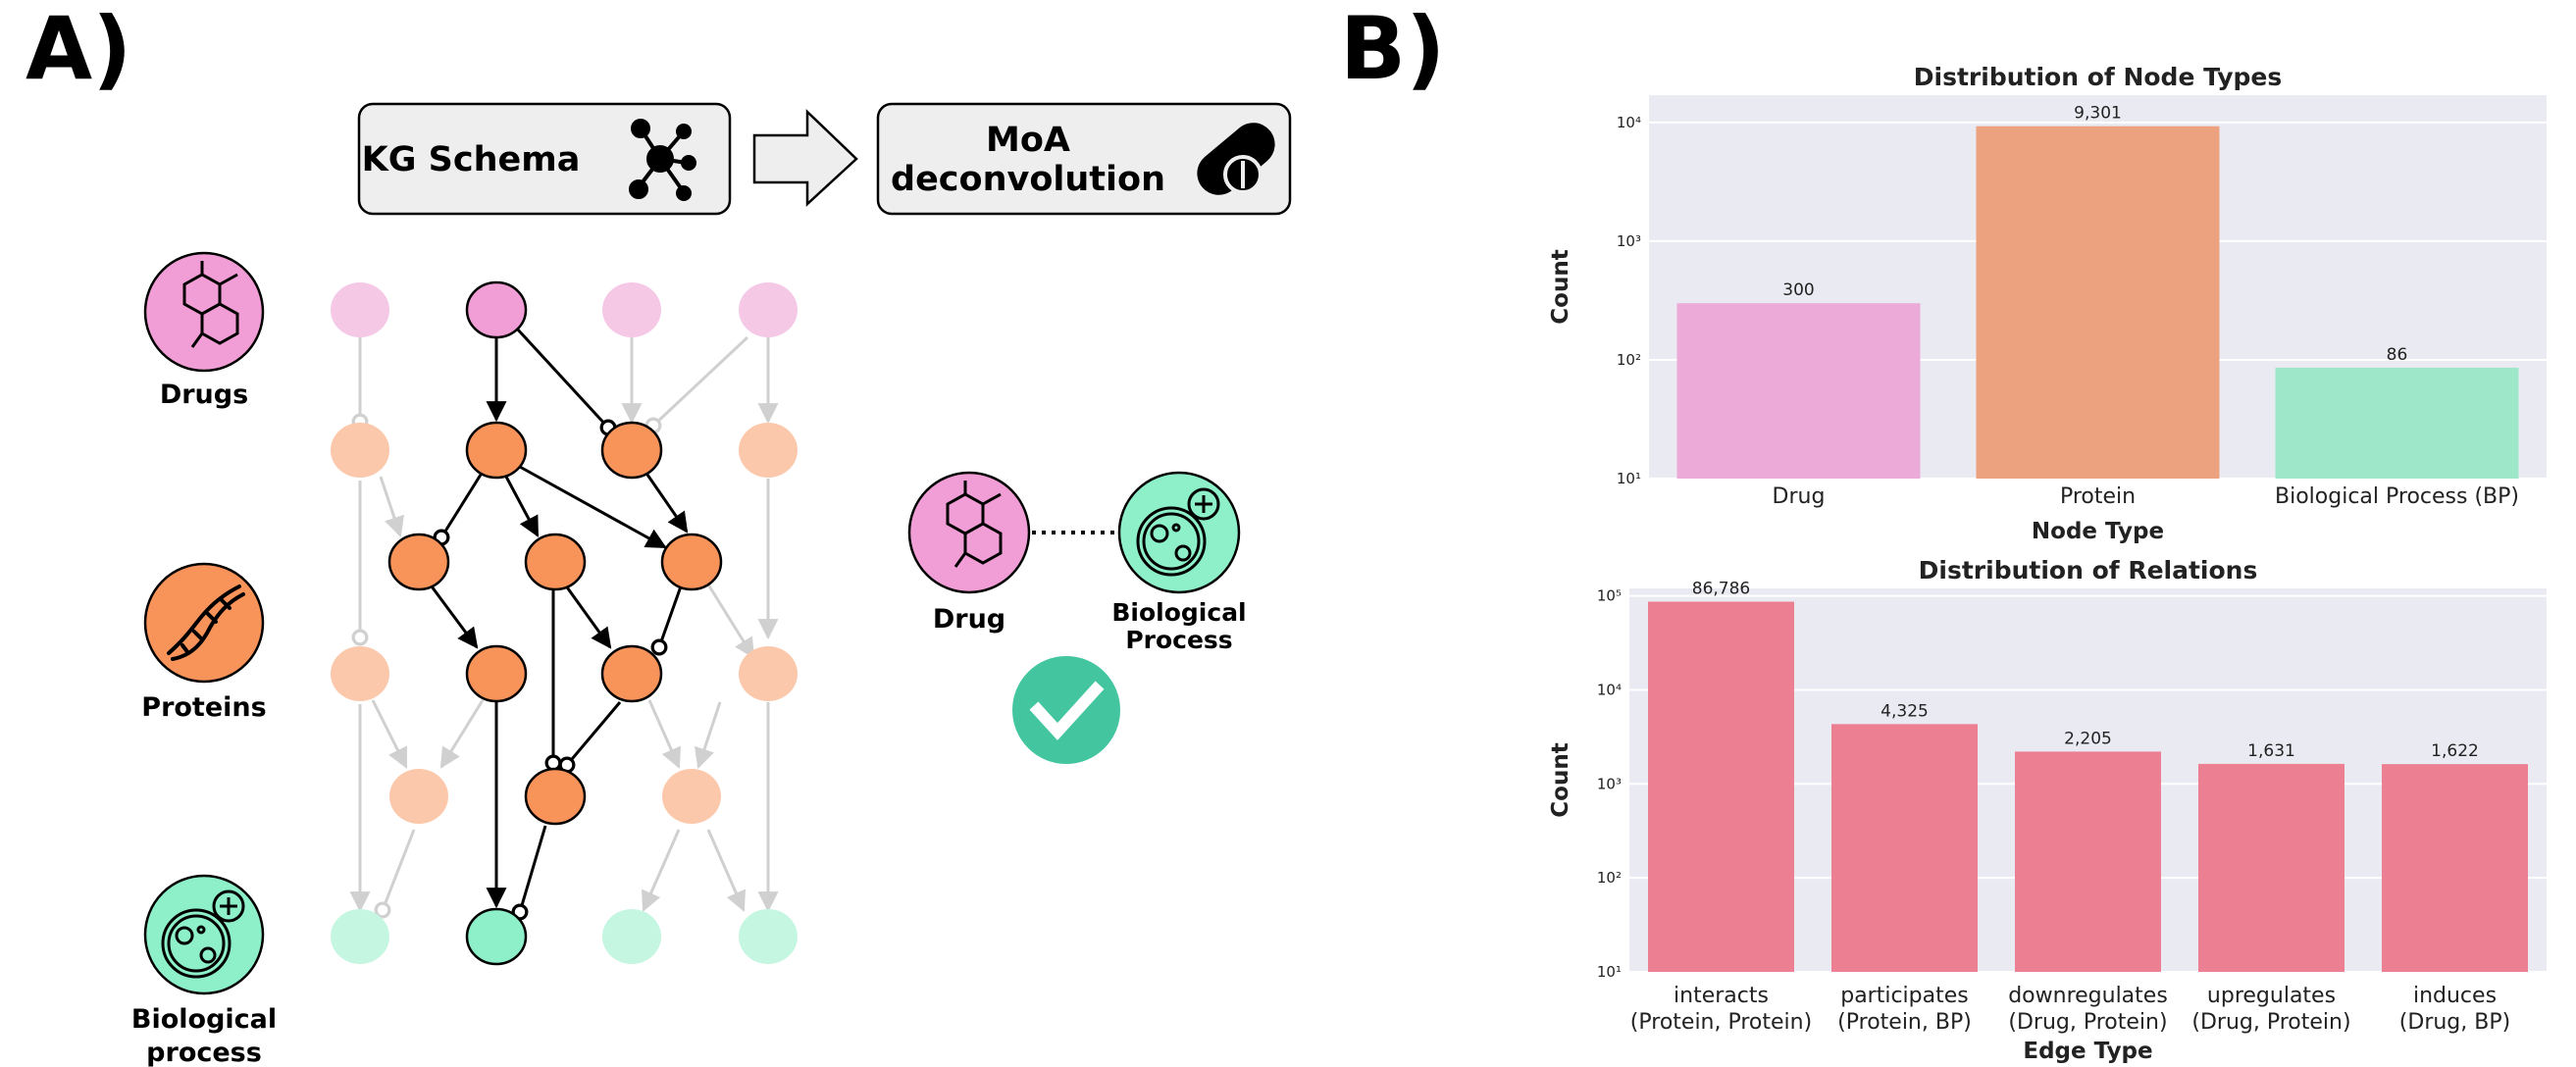 This screenshot has width=2576, height=1067. I want to click on legend-drugs: Drugs, so click(204, 330).